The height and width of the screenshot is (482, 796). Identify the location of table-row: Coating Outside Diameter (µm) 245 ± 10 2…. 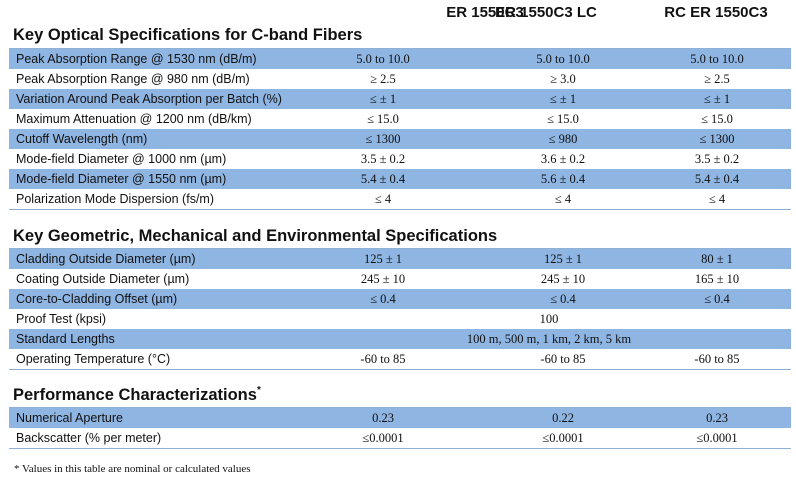
(400, 279).